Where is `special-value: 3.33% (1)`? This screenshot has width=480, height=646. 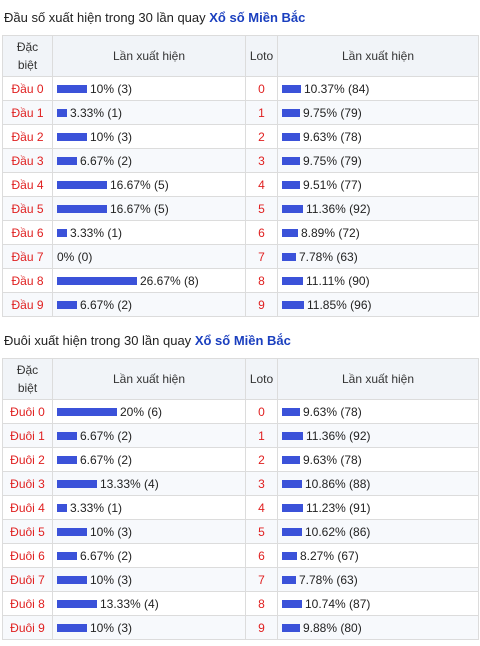
special-value: 3.33% (1) is located at coordinates (96, 112).